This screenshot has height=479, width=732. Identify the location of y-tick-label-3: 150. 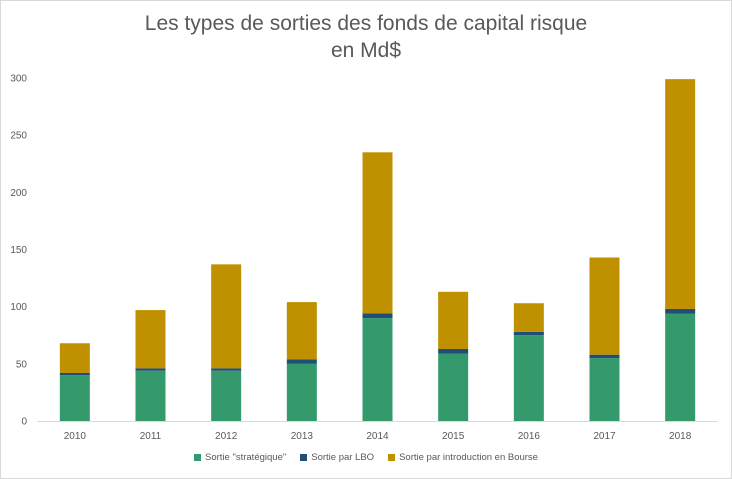
(18, 250).